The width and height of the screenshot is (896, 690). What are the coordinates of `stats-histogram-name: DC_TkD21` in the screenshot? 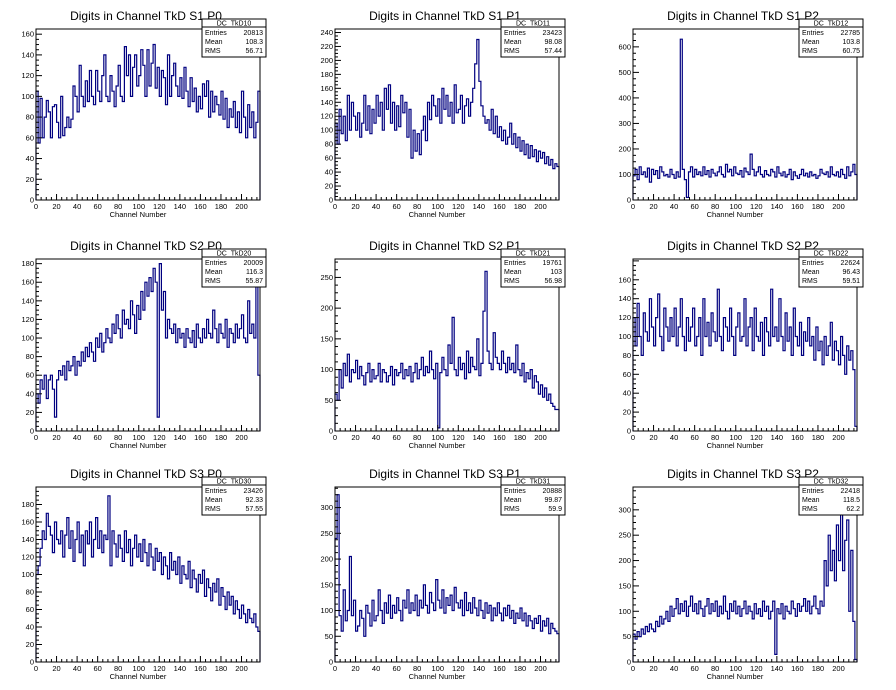 It's located at (533, 254).